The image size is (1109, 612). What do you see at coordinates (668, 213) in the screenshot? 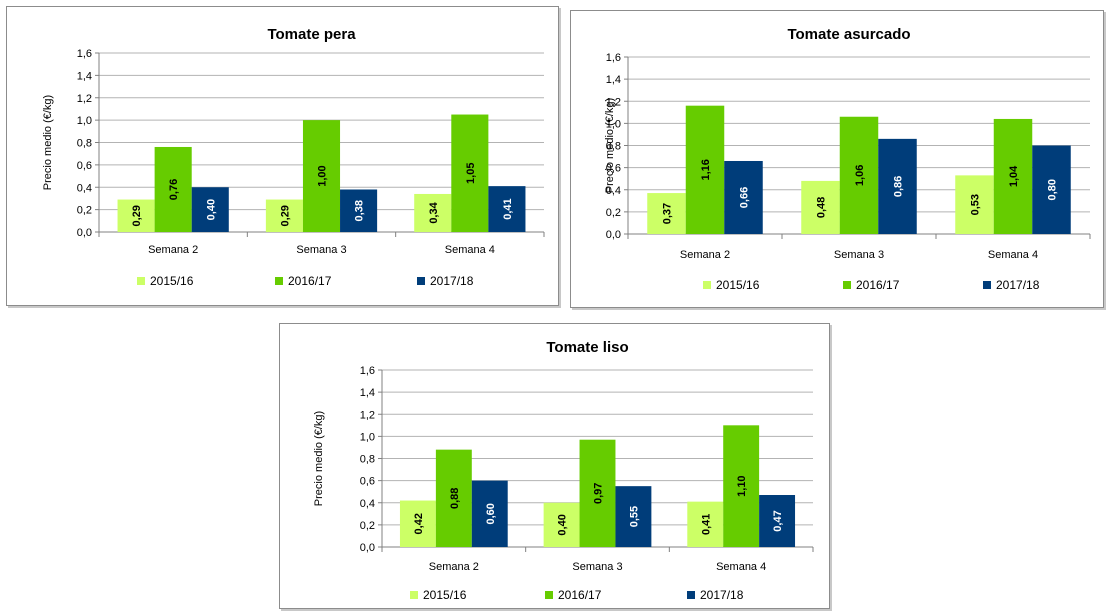
I see `data-label: 0,37` at bounding box center [668, 213].